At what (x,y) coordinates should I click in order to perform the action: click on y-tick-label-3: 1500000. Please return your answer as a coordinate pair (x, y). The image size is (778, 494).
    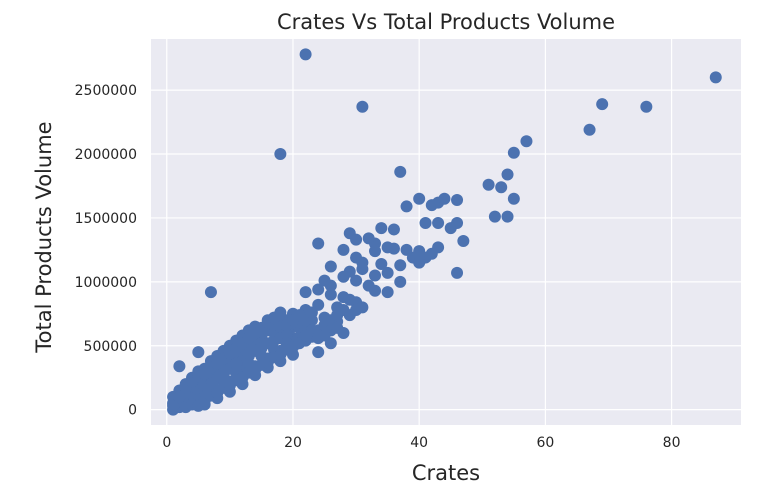
    Looking at the image, I should click on (106, 219).